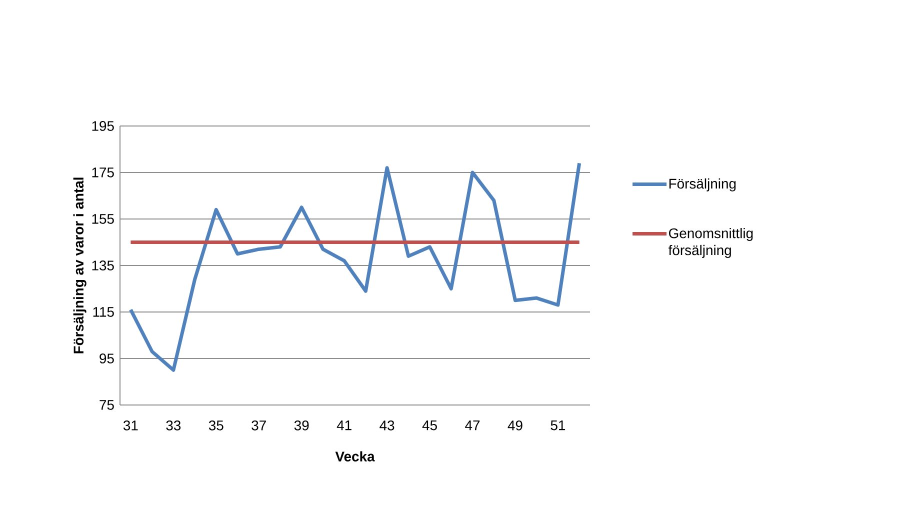  What do you see at coordinates (558, 425) in the screenshot?
I see `x-tick-label: 51` at bounding box center [558, 425].